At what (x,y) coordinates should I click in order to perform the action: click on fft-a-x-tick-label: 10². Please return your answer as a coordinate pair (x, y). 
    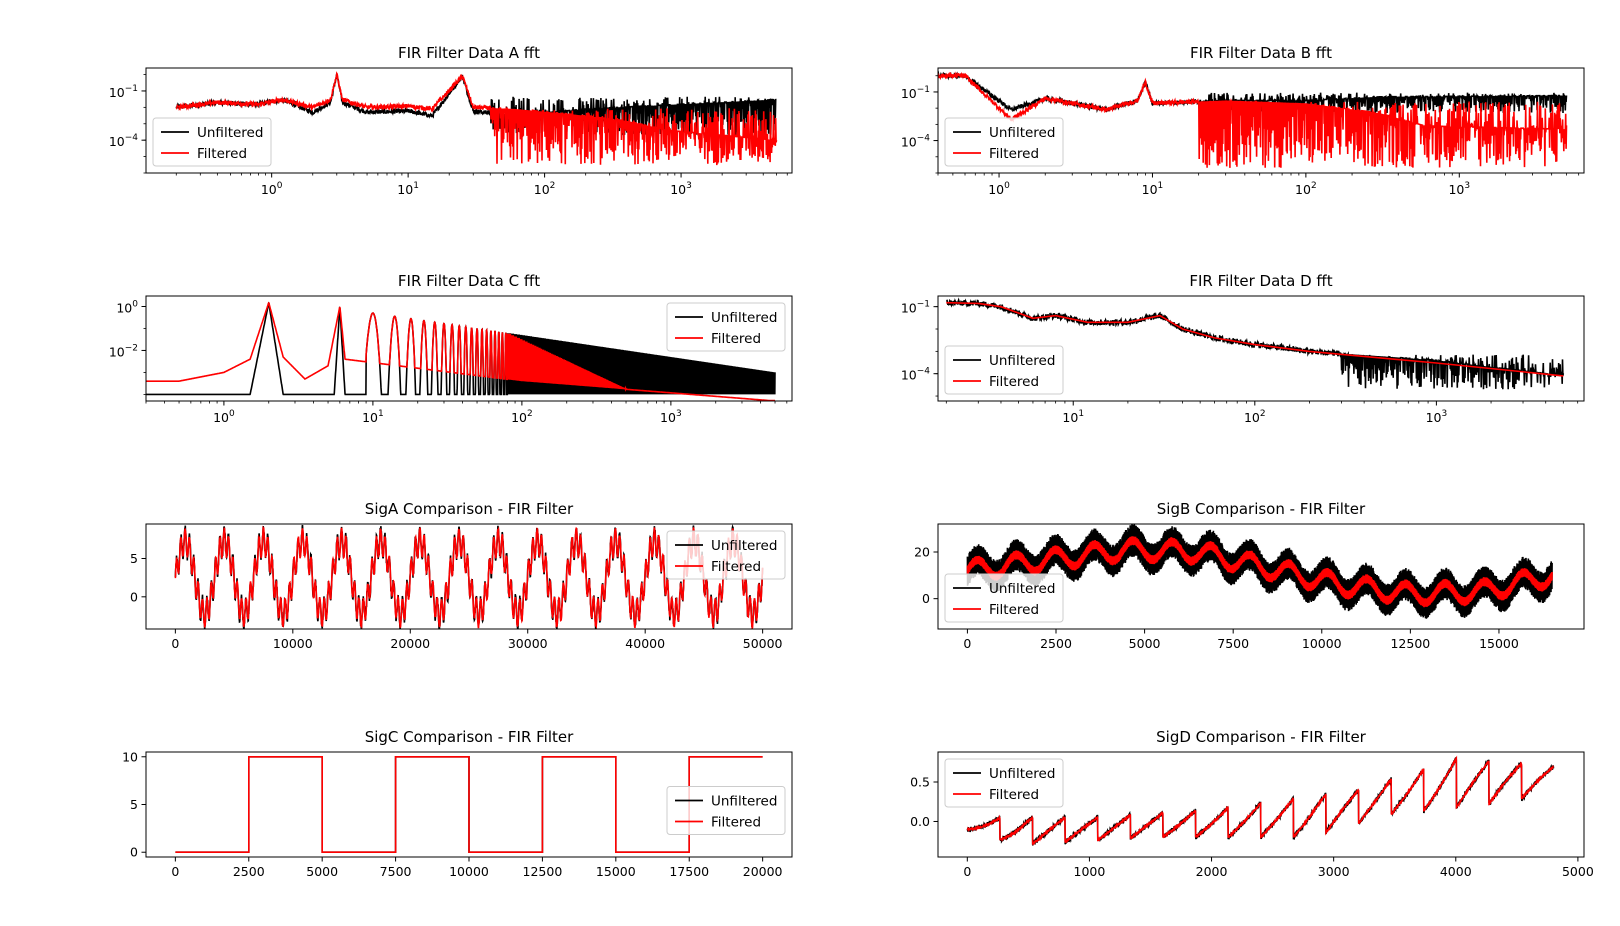
    Looking at the image, I should click on (545, 189).